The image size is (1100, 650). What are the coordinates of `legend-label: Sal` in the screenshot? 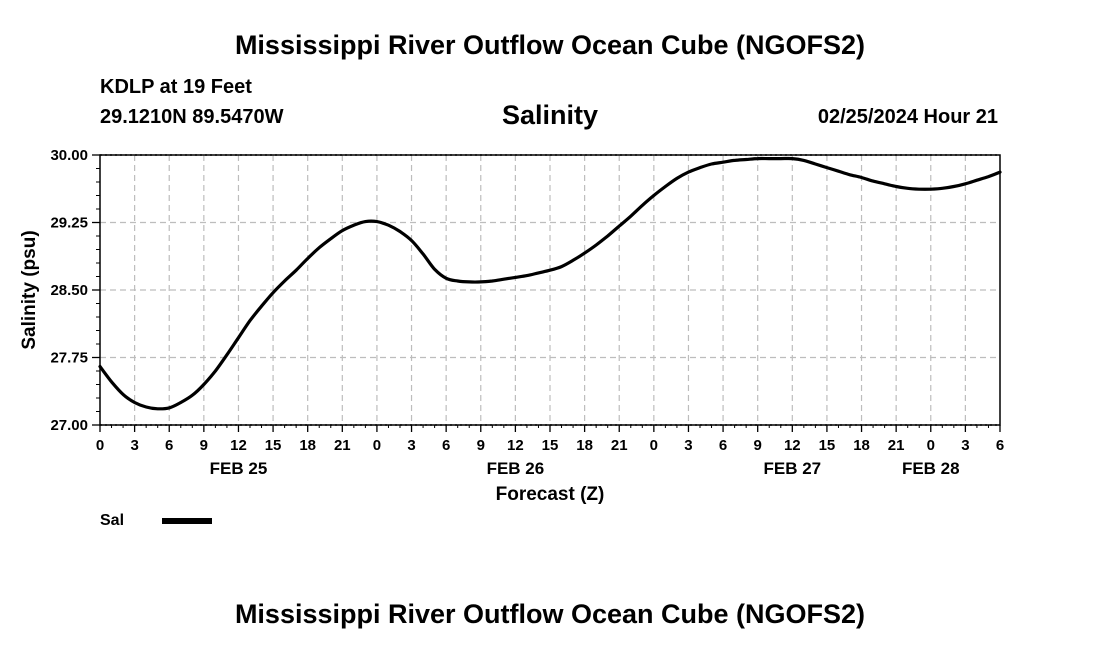 It's located at (112, 520).